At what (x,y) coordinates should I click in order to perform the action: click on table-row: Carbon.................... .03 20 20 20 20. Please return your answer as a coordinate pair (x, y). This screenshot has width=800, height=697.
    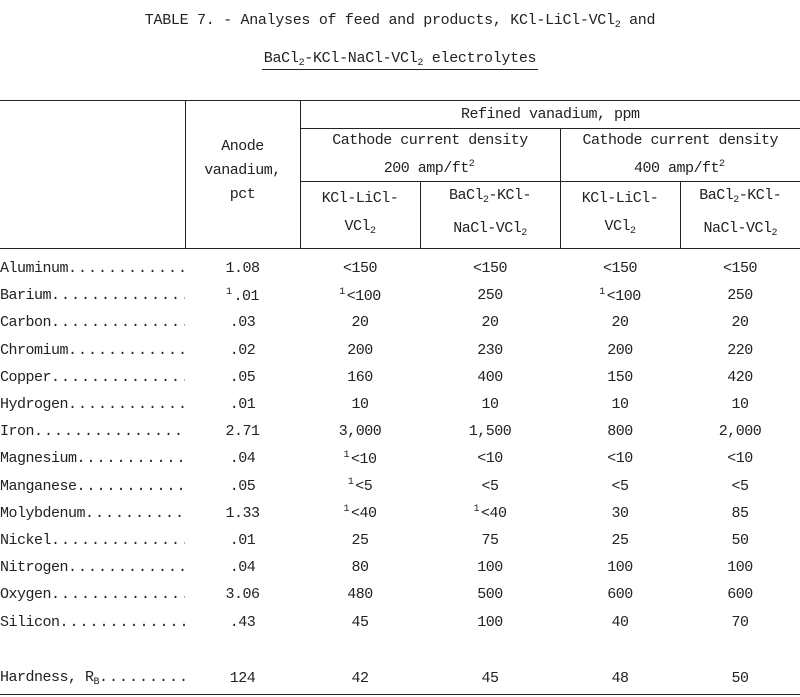
    Looking at the image, I should click on (400, 322).